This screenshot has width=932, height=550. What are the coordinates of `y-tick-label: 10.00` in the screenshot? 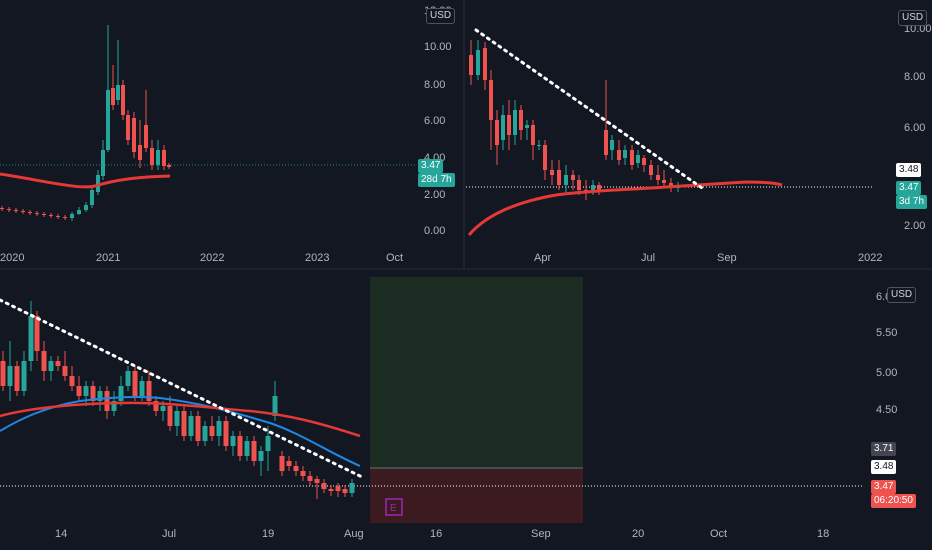 It's located at (918, 29).